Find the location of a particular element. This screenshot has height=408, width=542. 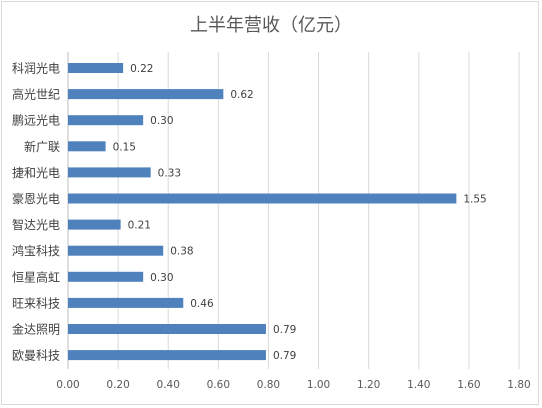

category-label: 鹏远光电 is located at coordinates (36, 121).